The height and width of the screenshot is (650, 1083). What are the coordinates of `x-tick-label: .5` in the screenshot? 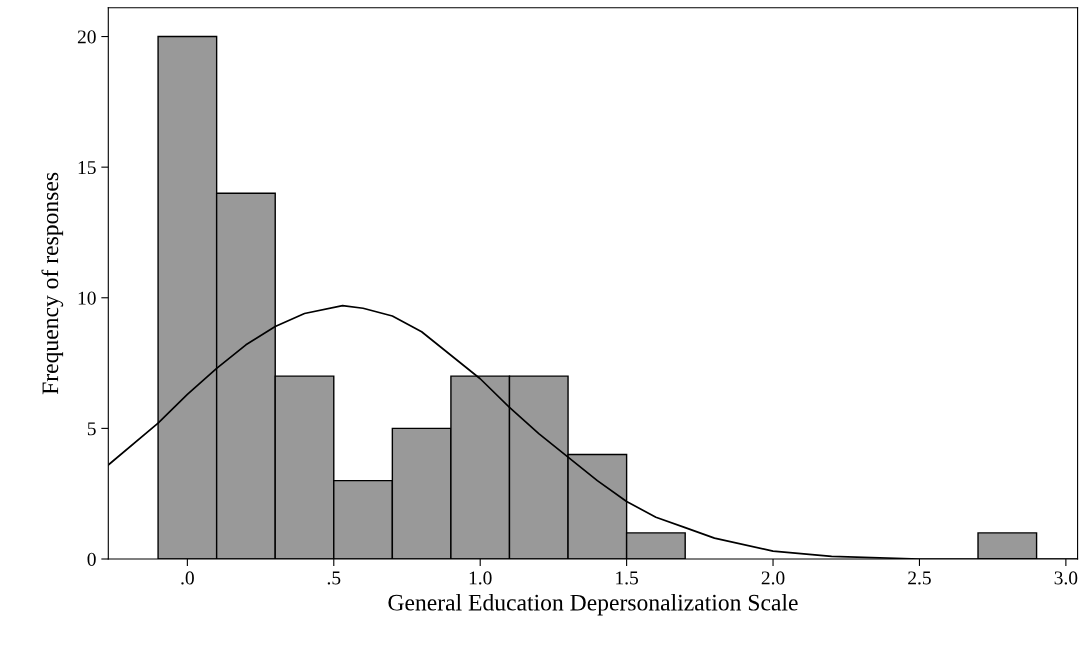 It's located at (334, 578).